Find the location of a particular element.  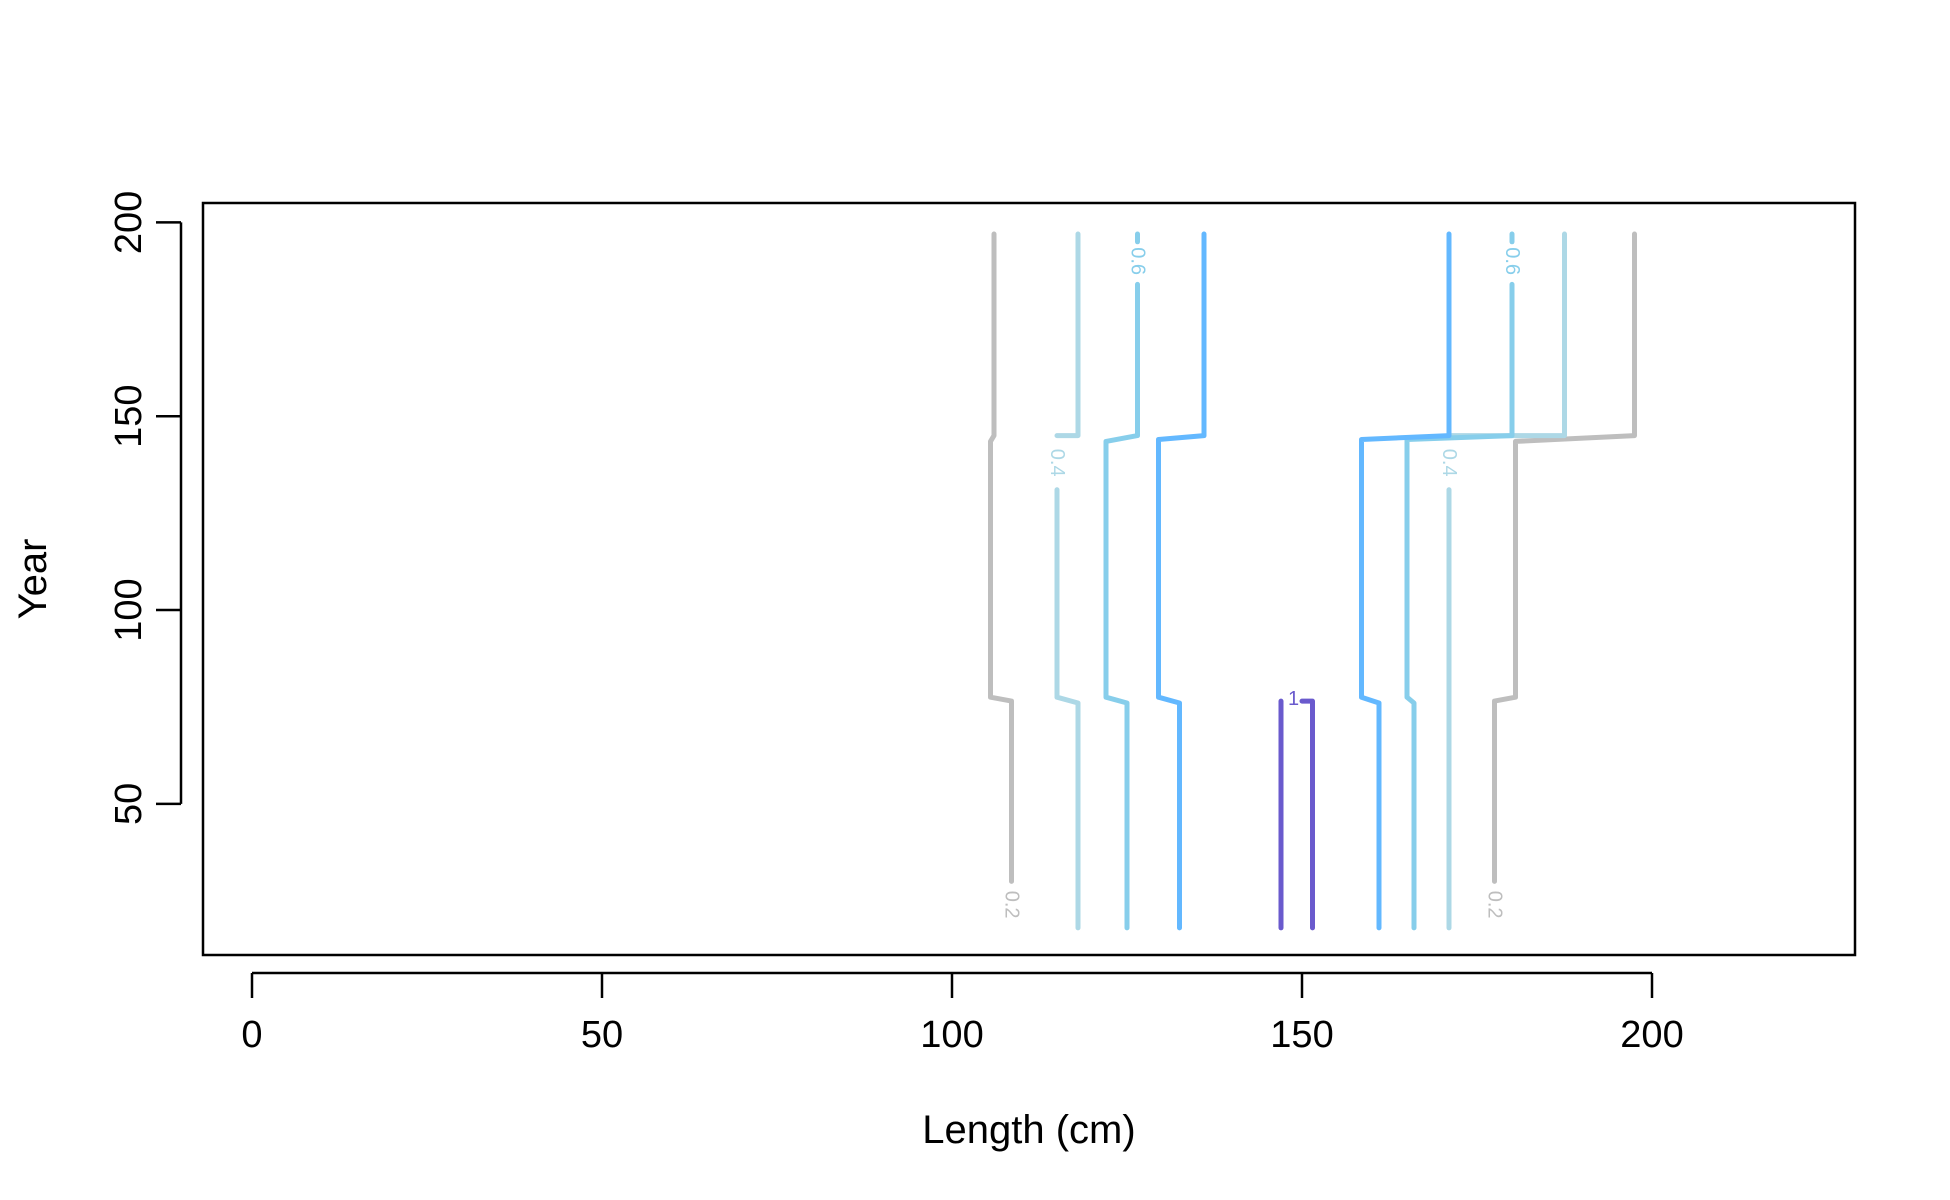

y-tick-label: 50 is located at coordinates (129, 804).